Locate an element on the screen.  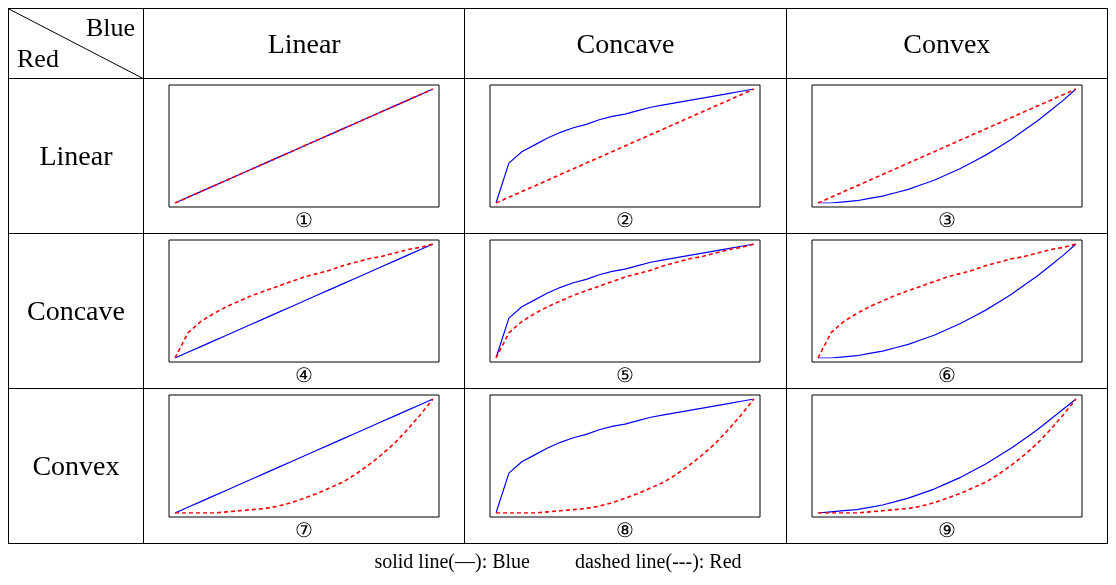
x-axis-title: ③ is located at coordinates (946, 220).